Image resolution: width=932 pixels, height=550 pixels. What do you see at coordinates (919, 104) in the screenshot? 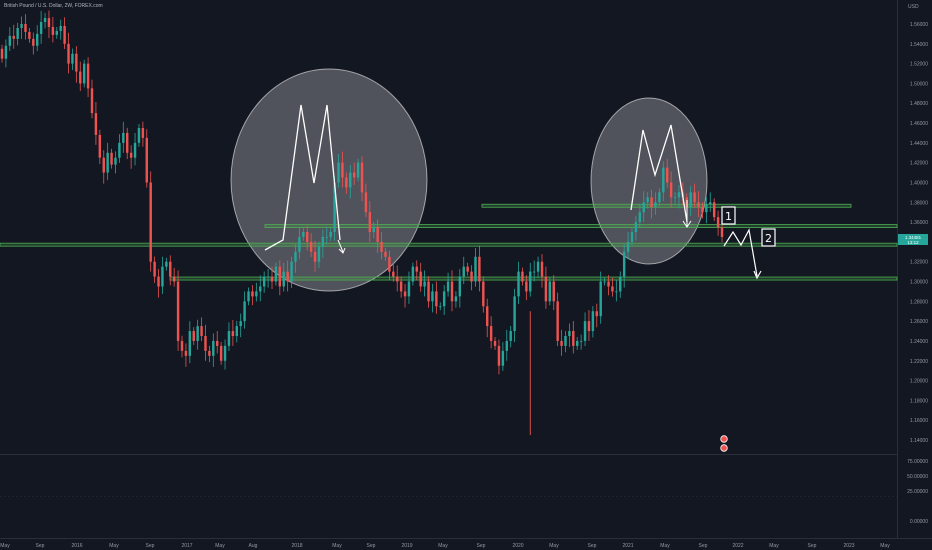
I see `price-tick-label: 1.48000` at bounding box center [919, 104].